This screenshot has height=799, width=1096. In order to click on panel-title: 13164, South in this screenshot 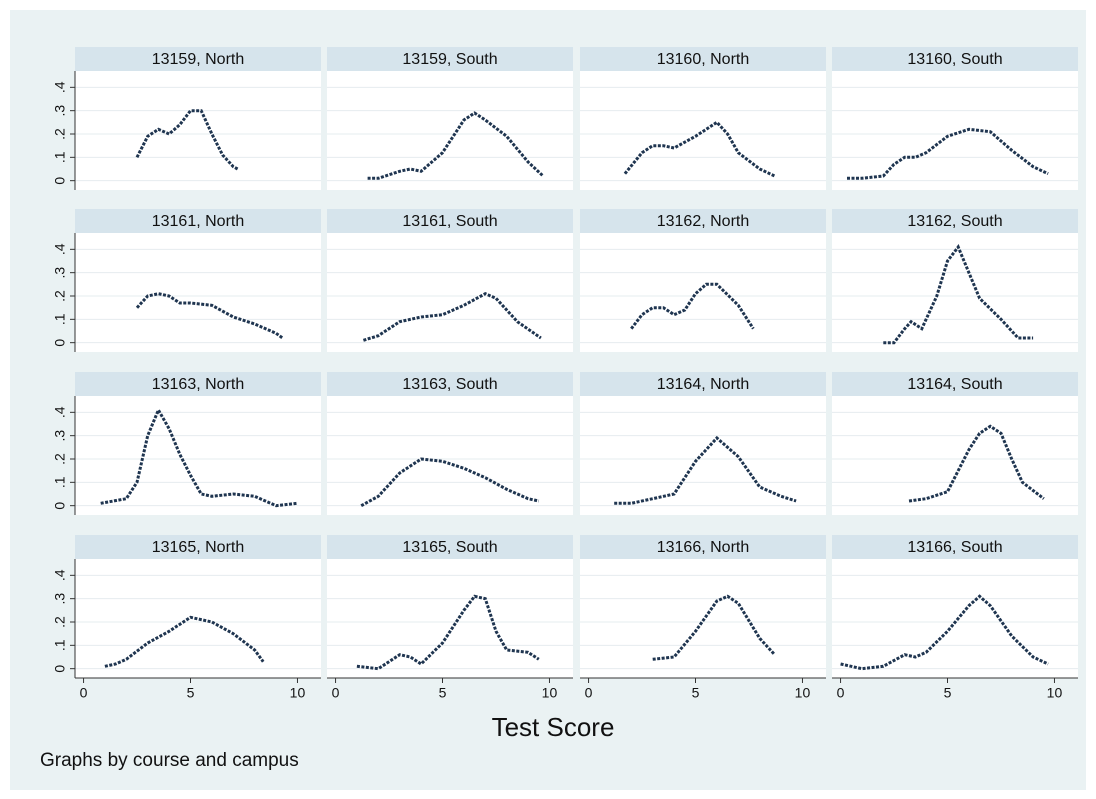, I will do `click(954, 384)`.